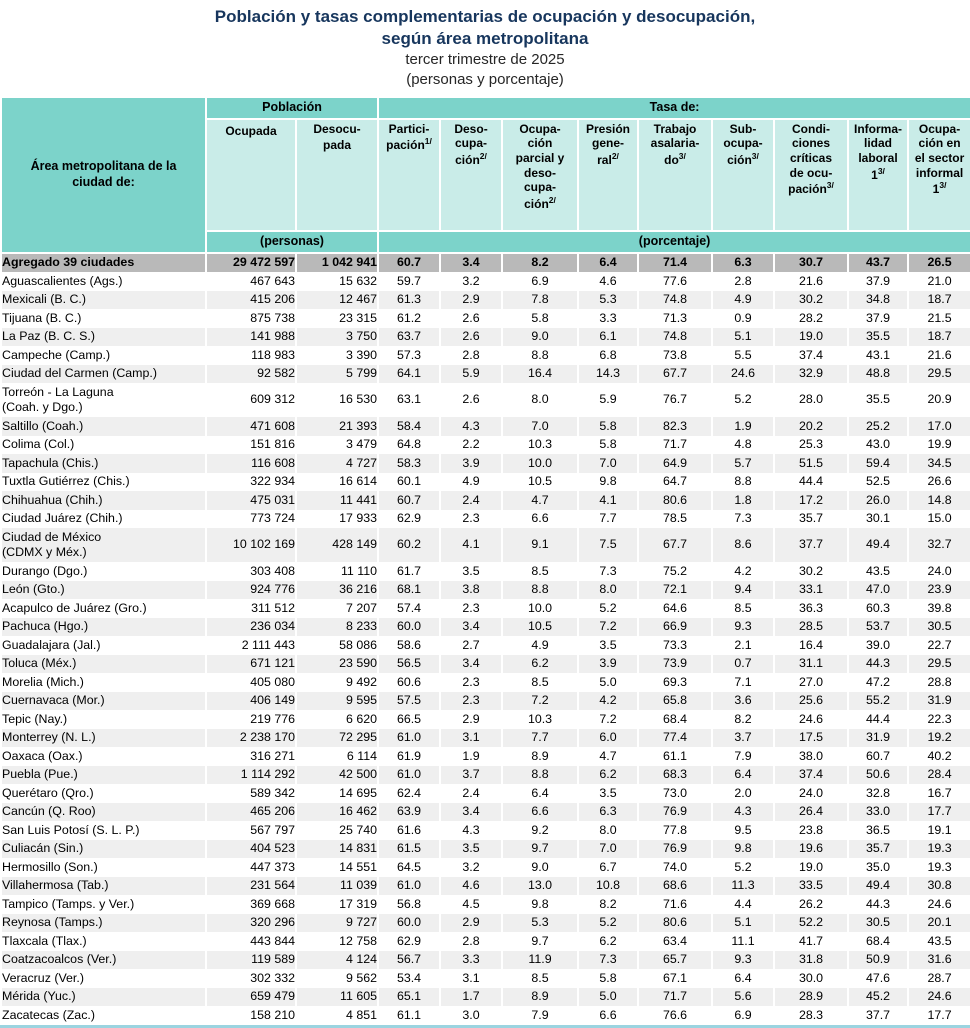 The image size is (970, 1028). What do you see at coordinates (743, 545) in the screenshot?
I see `rate-value: 8.6` at bounding box center [743, 545].